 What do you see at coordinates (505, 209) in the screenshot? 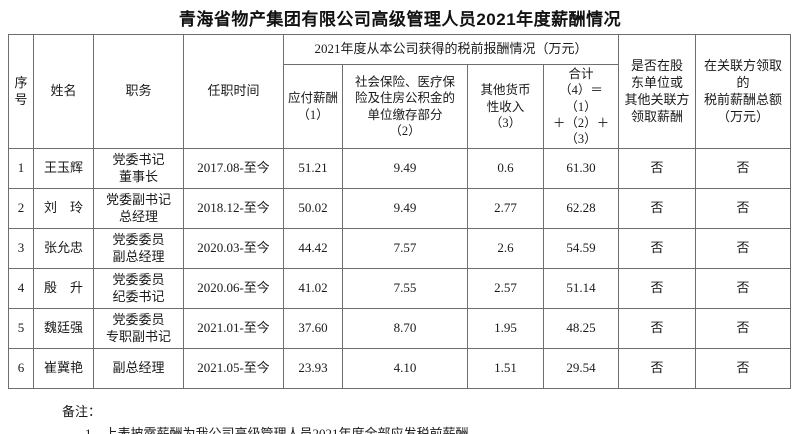
I see `cell-other-income: 2.77` at bounding box center [505, 209].